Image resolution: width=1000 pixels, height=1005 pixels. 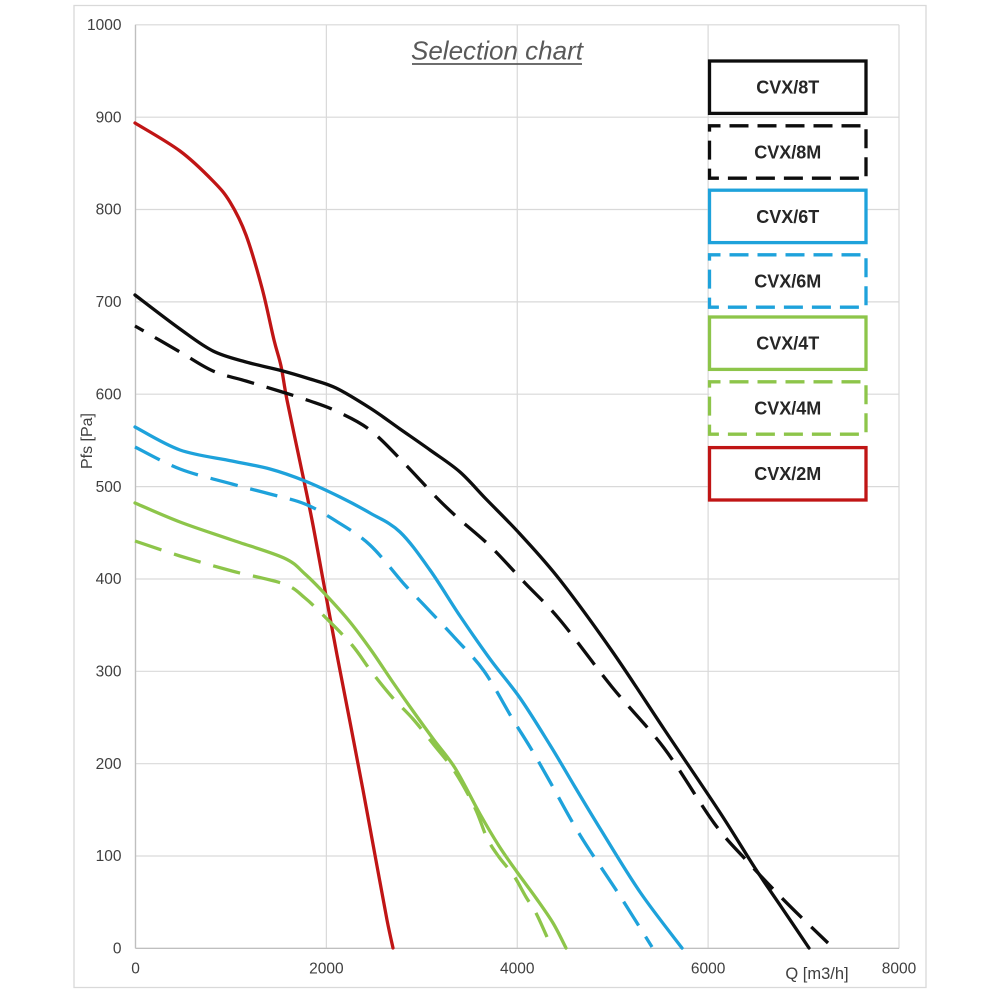 I want to click on svg-text: 700, so click(x=109, y=302).